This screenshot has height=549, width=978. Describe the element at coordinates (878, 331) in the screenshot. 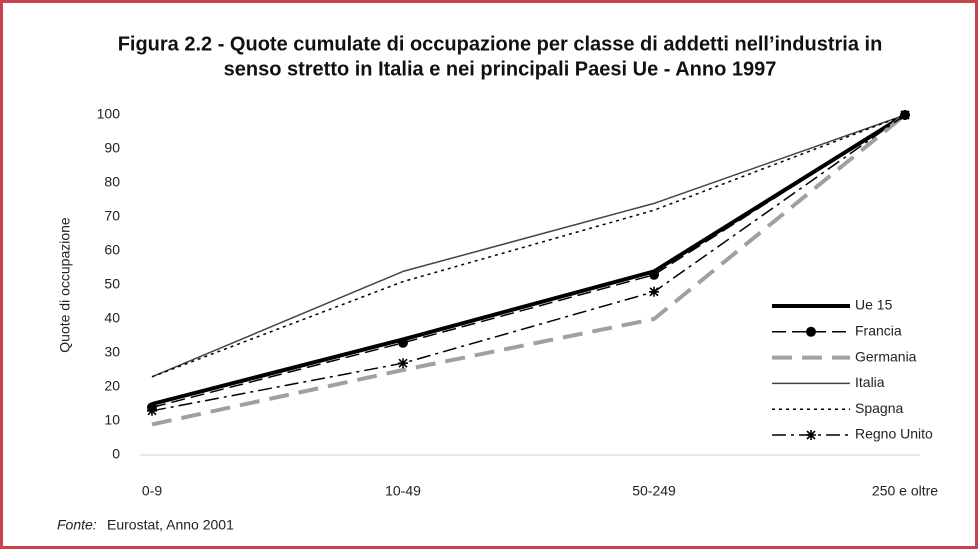

I see `legend-label: Francia` at that location.